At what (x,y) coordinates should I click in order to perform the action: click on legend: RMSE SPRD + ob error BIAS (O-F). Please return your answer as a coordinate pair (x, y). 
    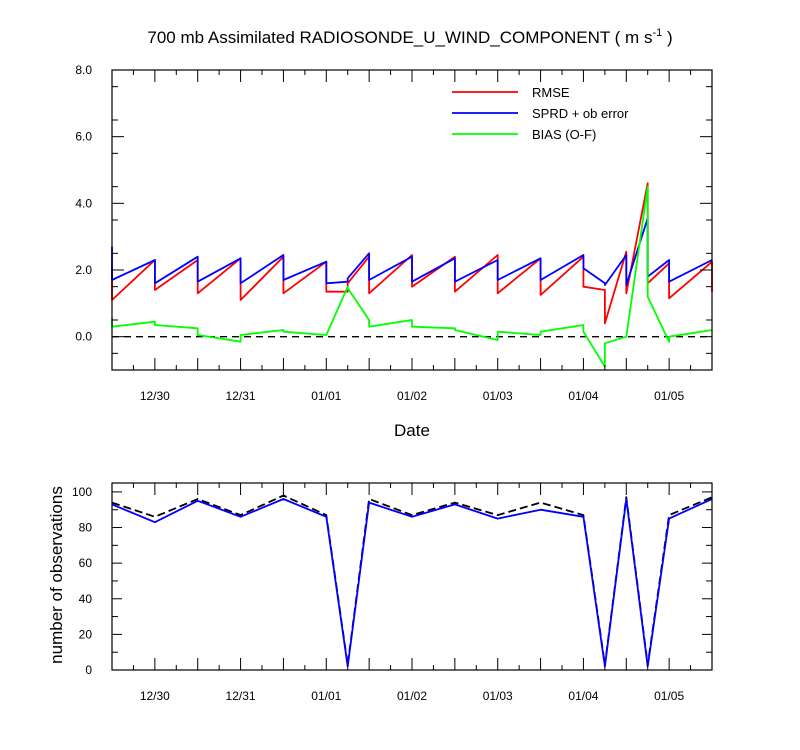
    Looking at the image, I should click on (540, 113).